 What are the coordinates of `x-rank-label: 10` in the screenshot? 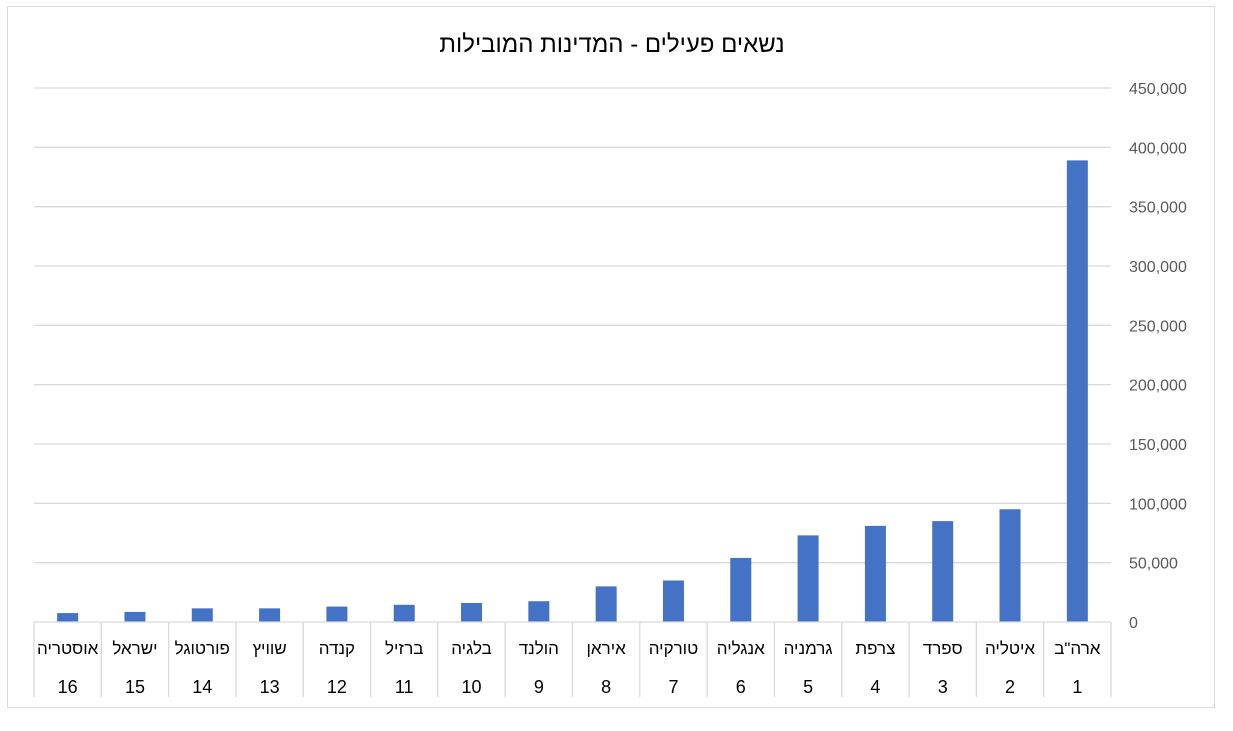 It's located at (472, 687).